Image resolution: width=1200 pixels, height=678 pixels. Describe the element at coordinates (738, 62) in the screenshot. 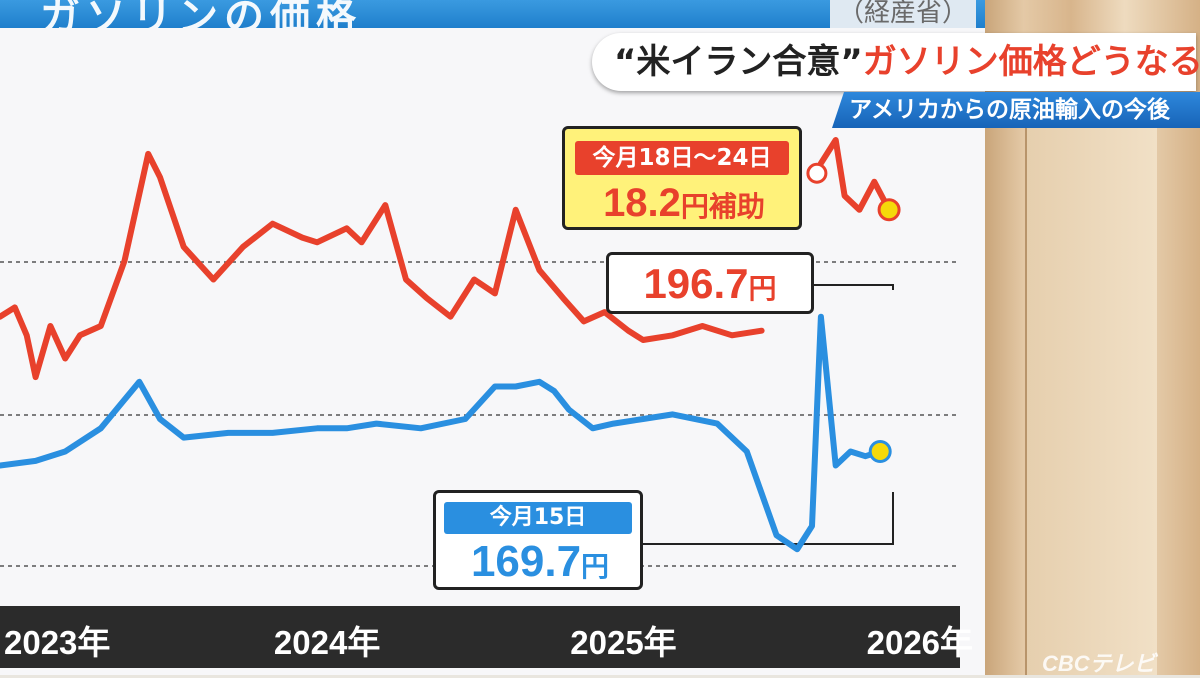

I see `headline-quote: “米イラン合意”` at that location.